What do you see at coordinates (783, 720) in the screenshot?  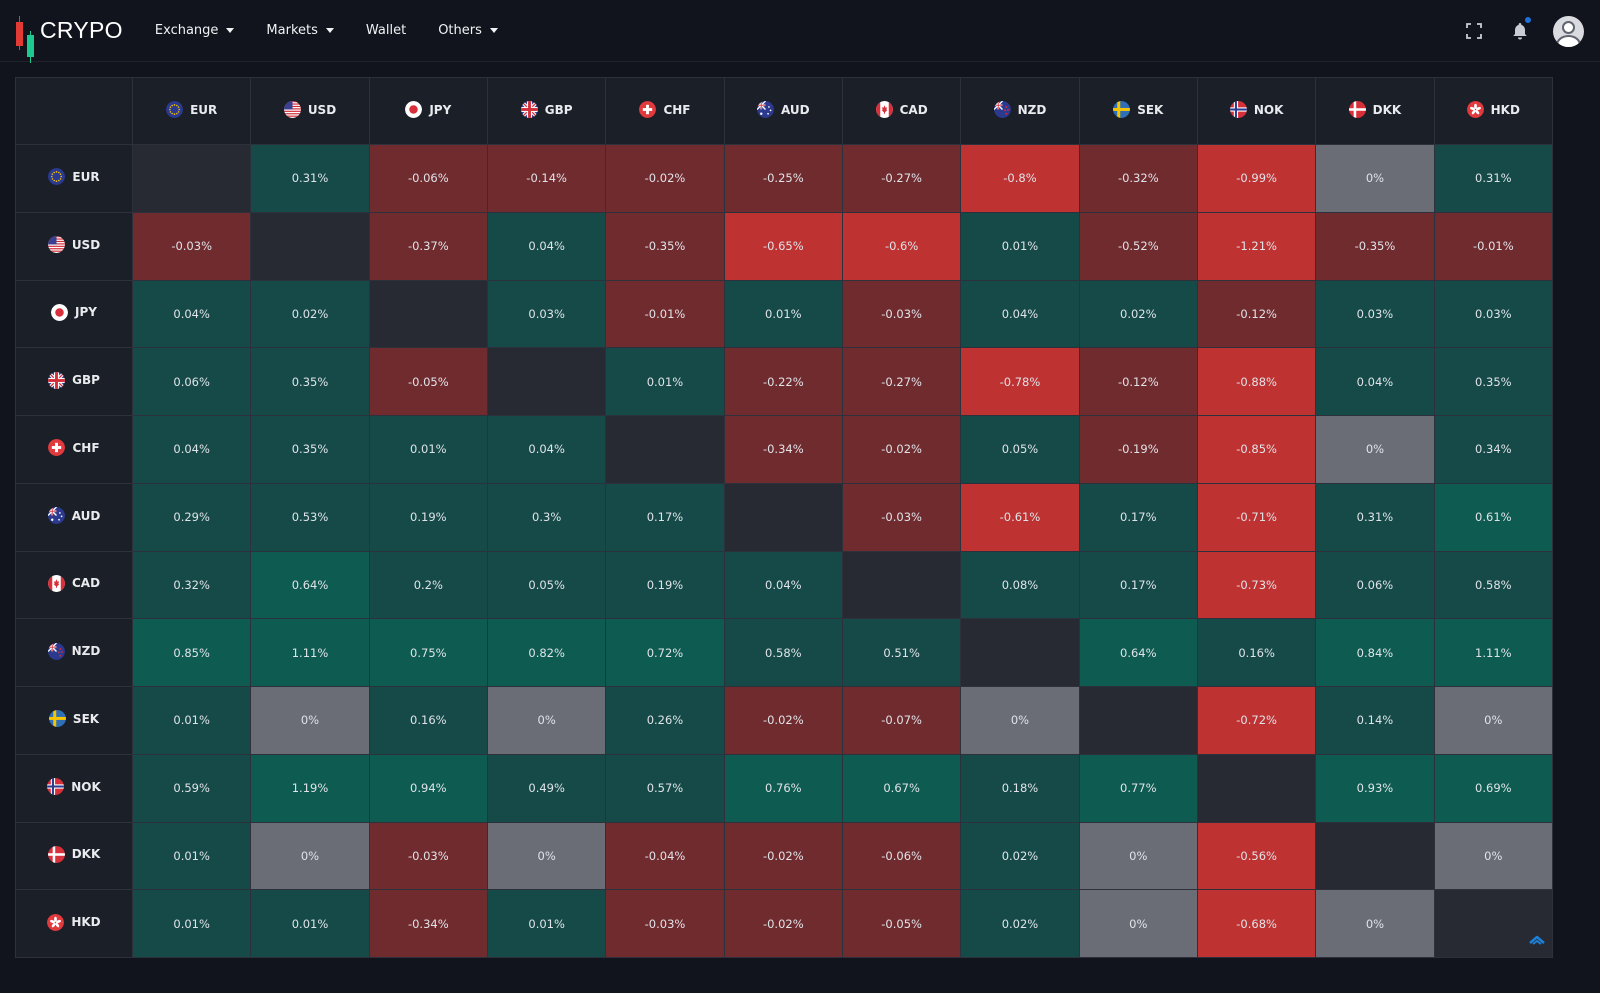 I see `rate-cell-sek-aud: -0.02%` at bounding box center [783, 720].